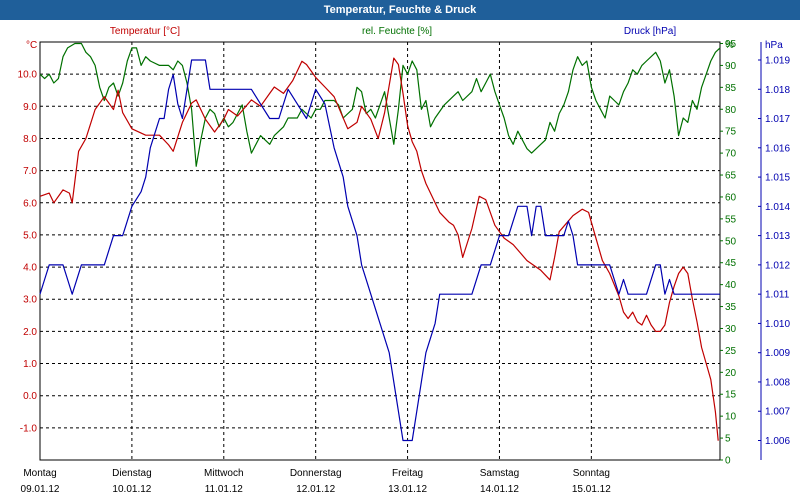 This screenshot has width=800, height=500. I want to click on hum-tick-label: 85, so click(731, 88).